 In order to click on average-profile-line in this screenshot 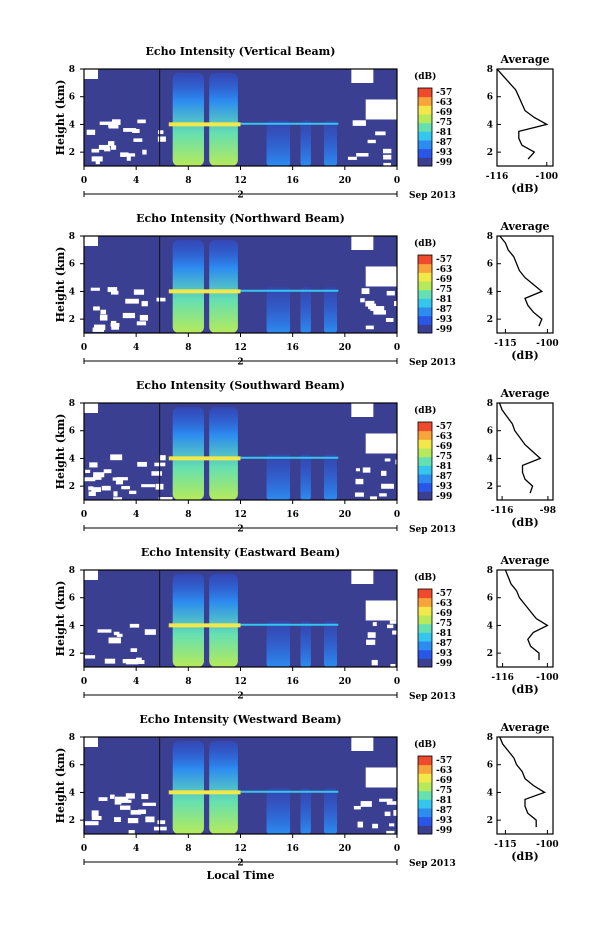, I will do `click(521, 281)`.